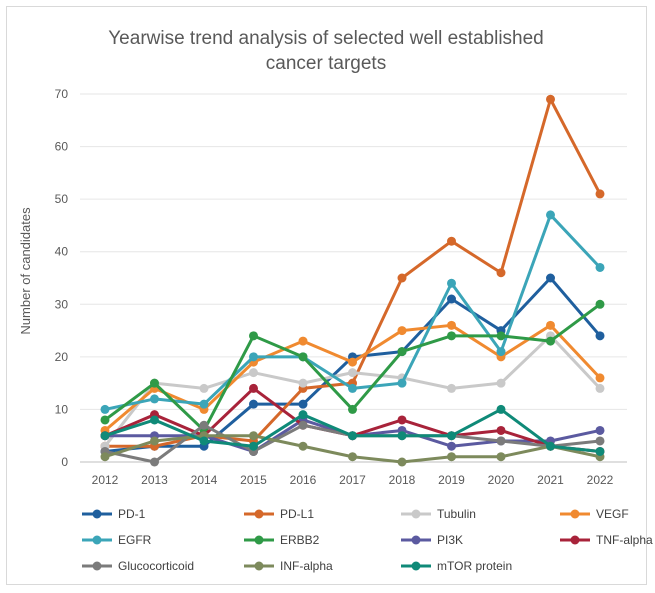 Image resolution: width=655 pixels, height=593 pixels. Describe the element at coordinates (253, 480) in the screenshot. I see `x-tick-label: 2015` at that location.